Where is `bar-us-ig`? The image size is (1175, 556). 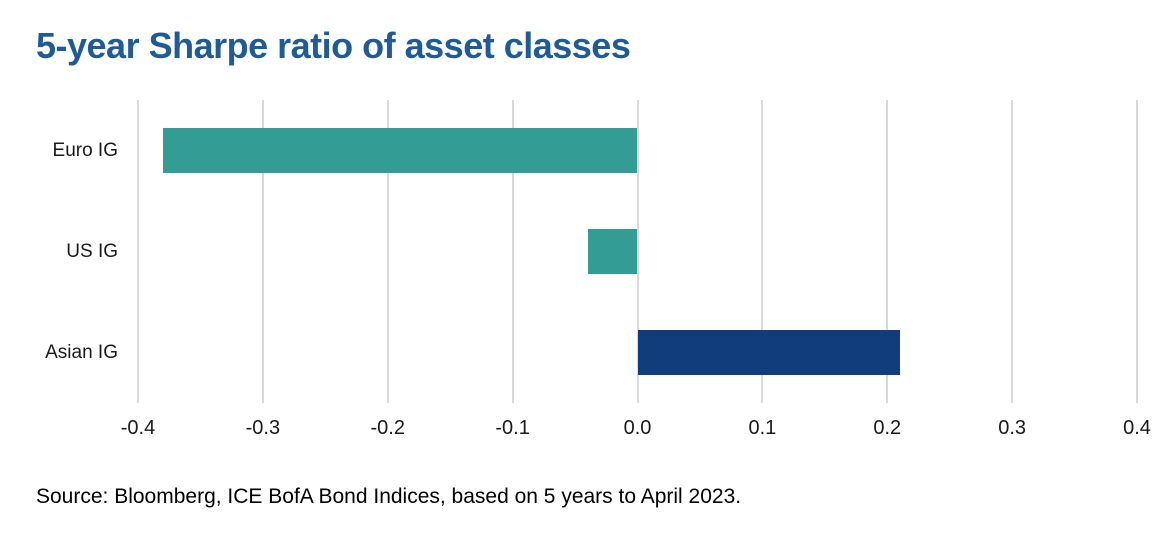 bar-us-ig is located at coordinates (612, 251).